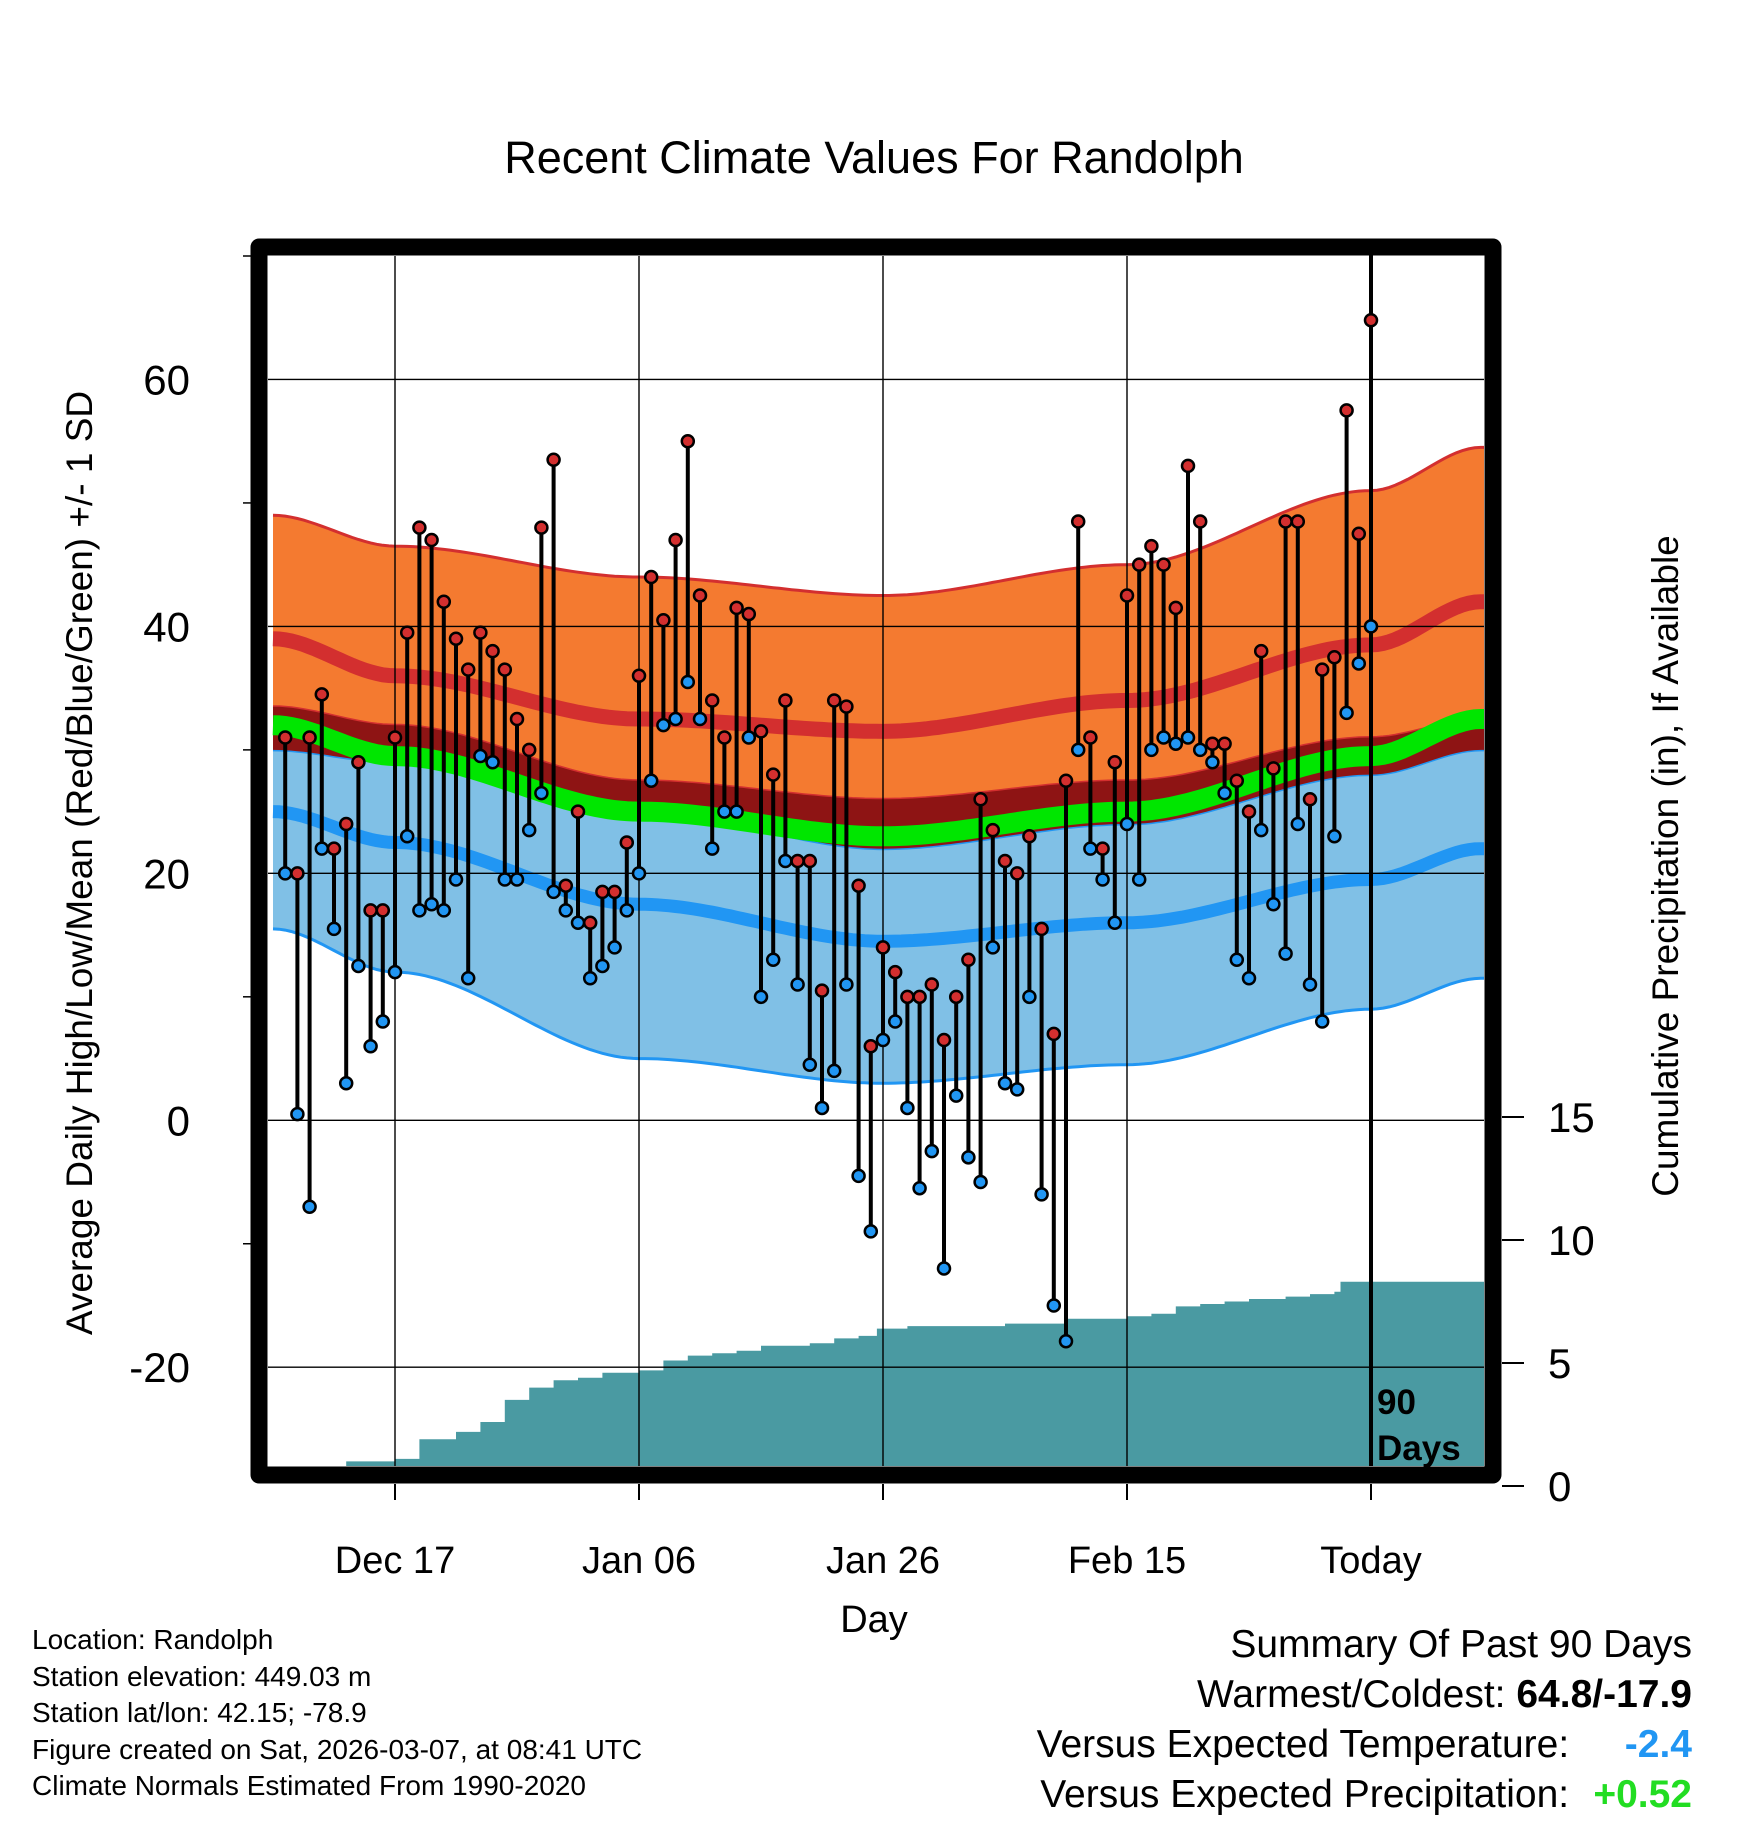 The width and height of the screenshot is (1748, 1828). I want to click on temp-value: -2.4, so click(1658, 1744).